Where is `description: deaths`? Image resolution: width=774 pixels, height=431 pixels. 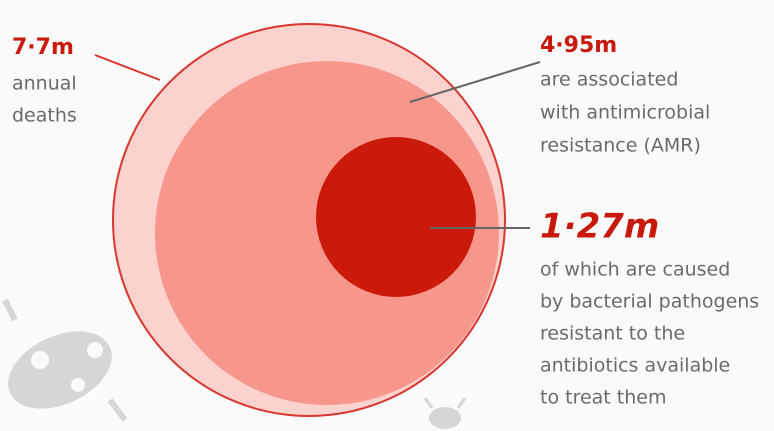 description: deaths is located at coordinates (44, 116).